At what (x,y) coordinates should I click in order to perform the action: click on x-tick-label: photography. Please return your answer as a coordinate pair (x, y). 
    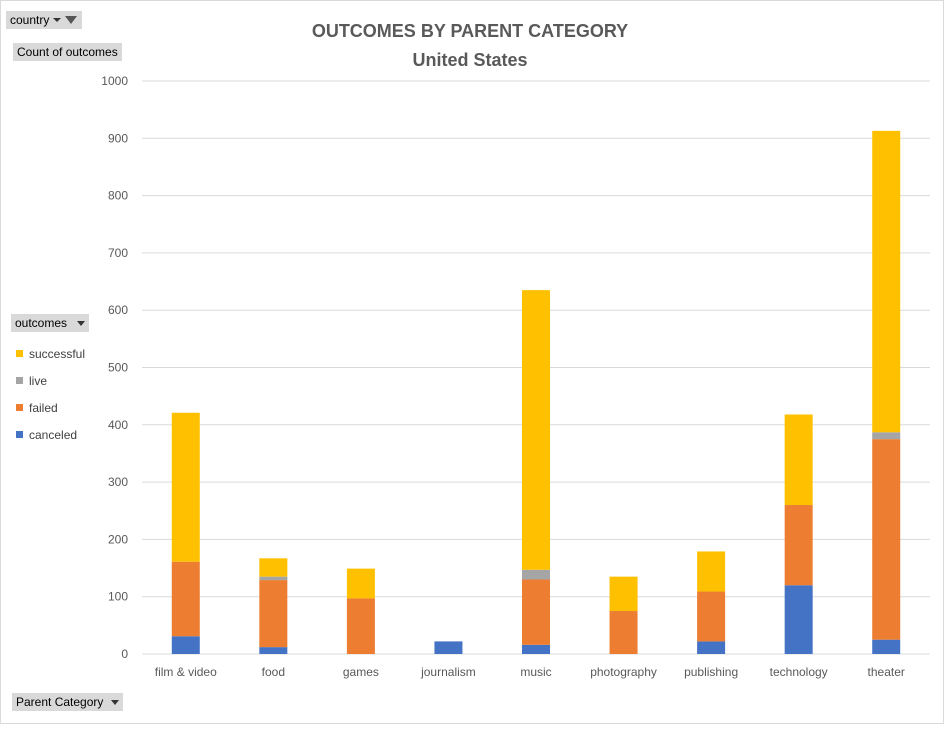
    Looking at the image, I should click on (623, 672).